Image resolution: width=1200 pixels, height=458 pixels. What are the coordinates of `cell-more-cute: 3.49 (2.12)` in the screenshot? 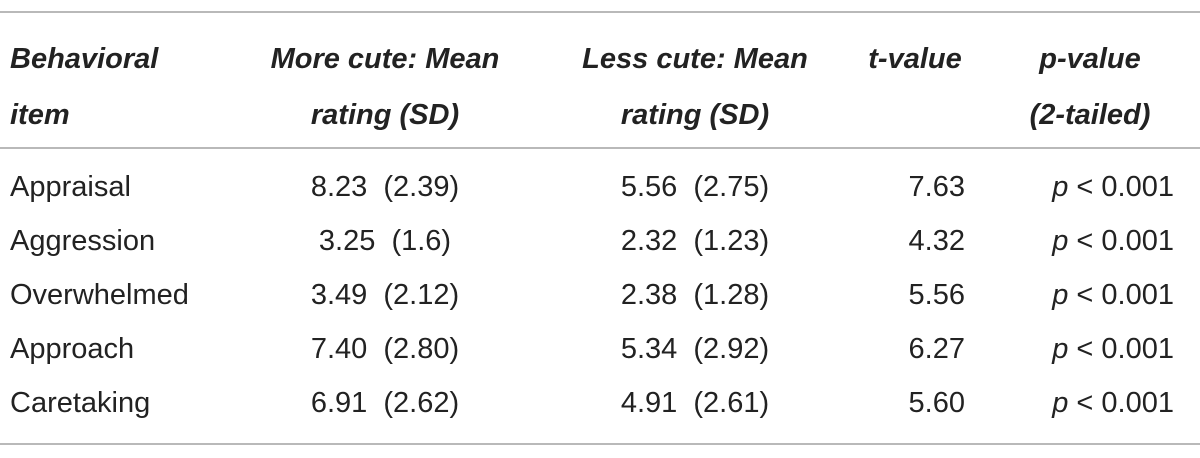 It's located at (385, 295).